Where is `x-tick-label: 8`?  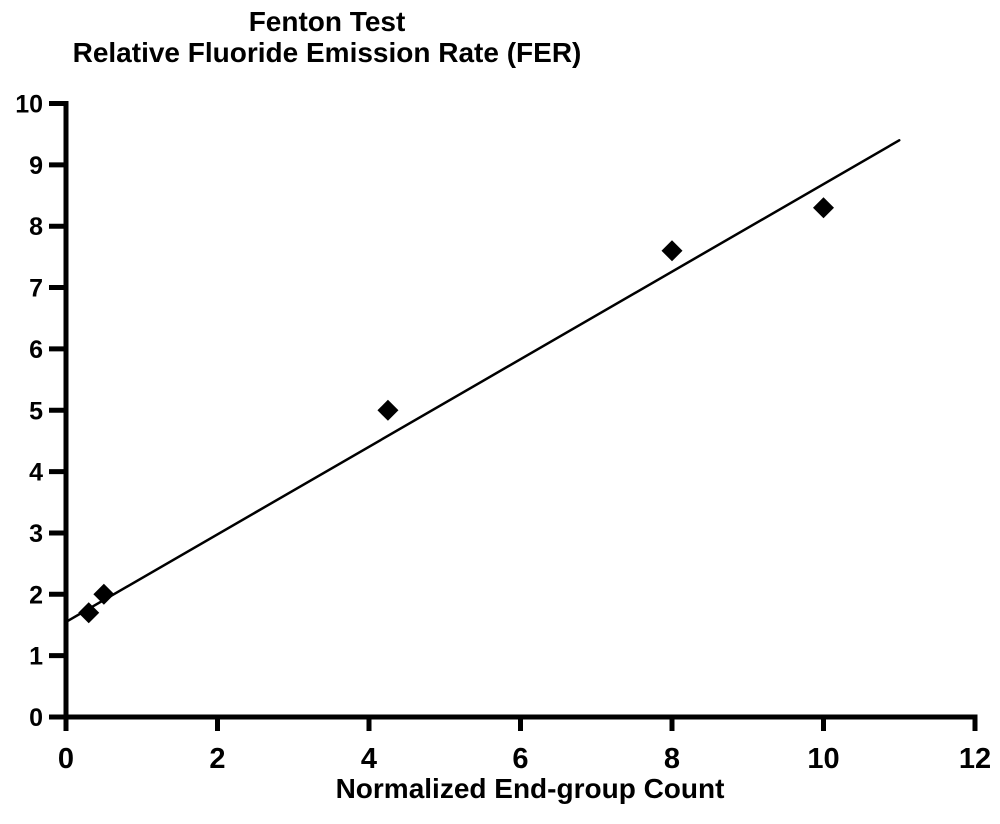 x-tick-label: 8 is located at coordinates (672, 759).